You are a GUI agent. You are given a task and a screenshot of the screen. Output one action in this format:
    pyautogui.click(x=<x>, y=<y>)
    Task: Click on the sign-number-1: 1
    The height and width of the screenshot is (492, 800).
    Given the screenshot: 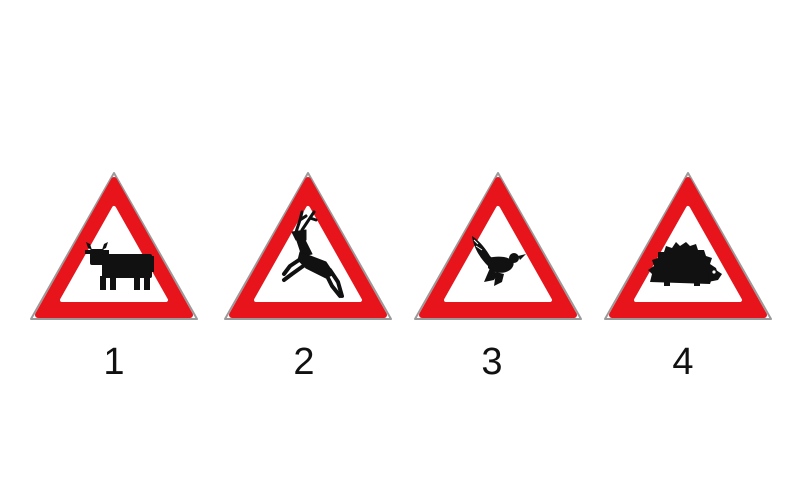 What is the action you would take?
    pyautogui.click(x=114, y=362)
    